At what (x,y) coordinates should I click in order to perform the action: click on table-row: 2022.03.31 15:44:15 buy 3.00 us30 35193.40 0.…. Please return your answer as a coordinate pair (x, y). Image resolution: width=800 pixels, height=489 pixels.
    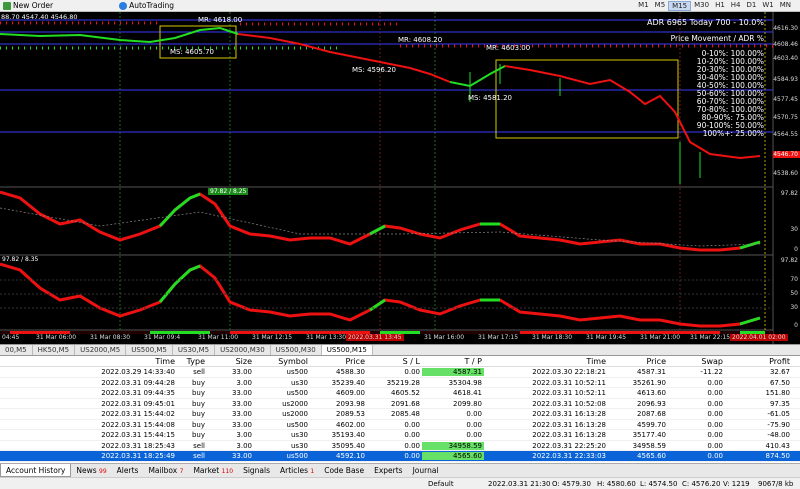
    Looking at the image, I should click on (400, 435).